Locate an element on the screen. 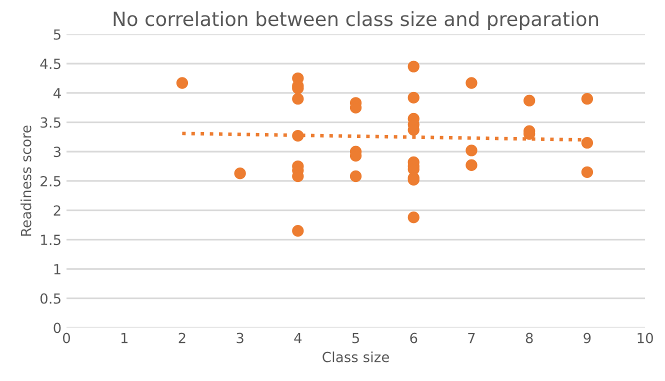  y-tick-label: 2.5 is located at coordinates (50, 181).